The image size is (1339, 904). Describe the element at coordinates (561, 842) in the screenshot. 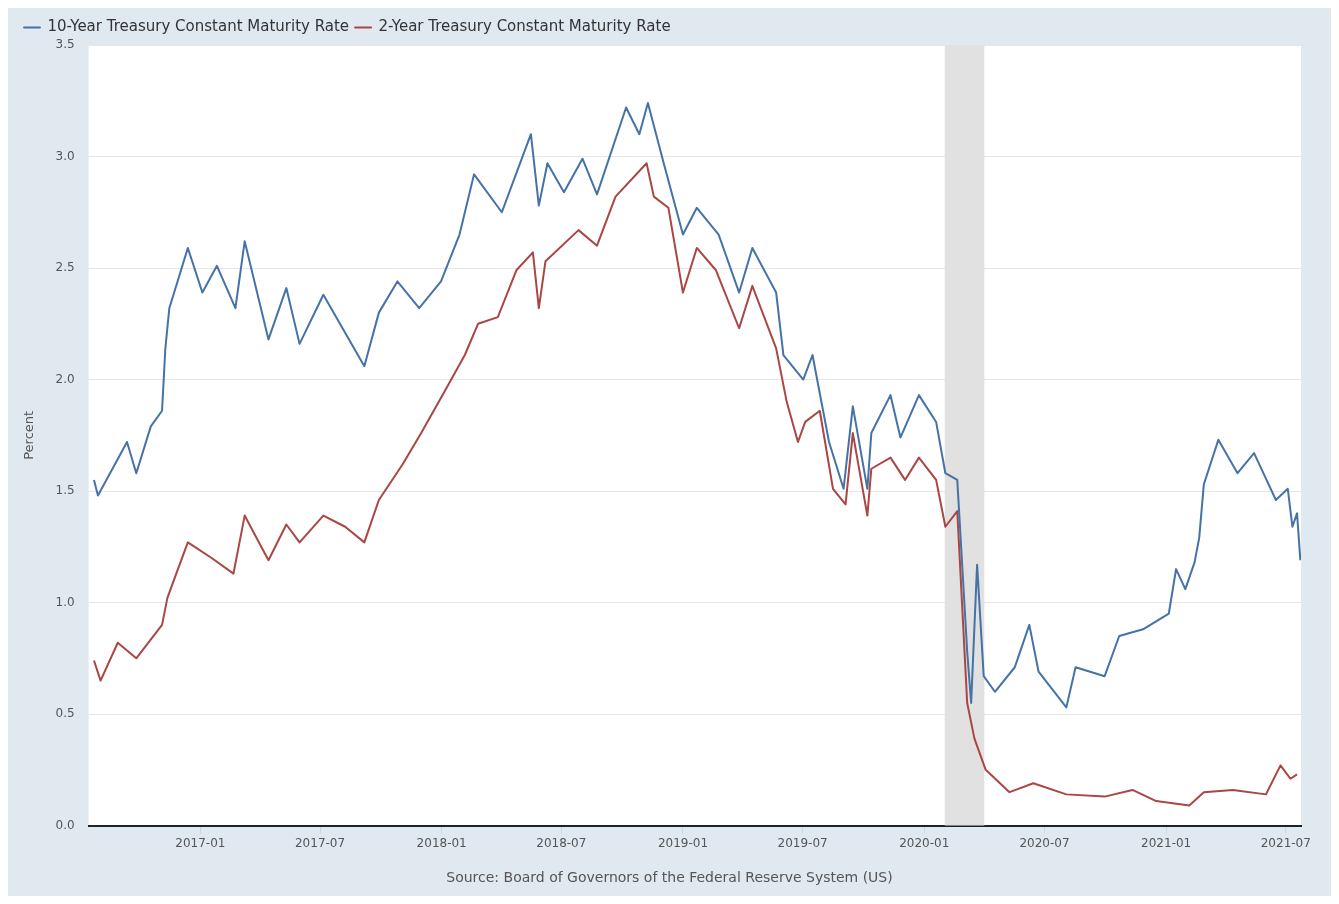

I see `x-tick-label: 2018-07` at that location.